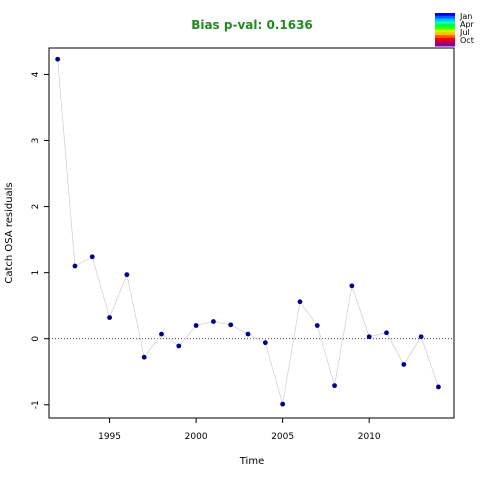  Describe the element at coordinates (36, 207) in the screenshot. I see `y-tick-label: 2` at that location.